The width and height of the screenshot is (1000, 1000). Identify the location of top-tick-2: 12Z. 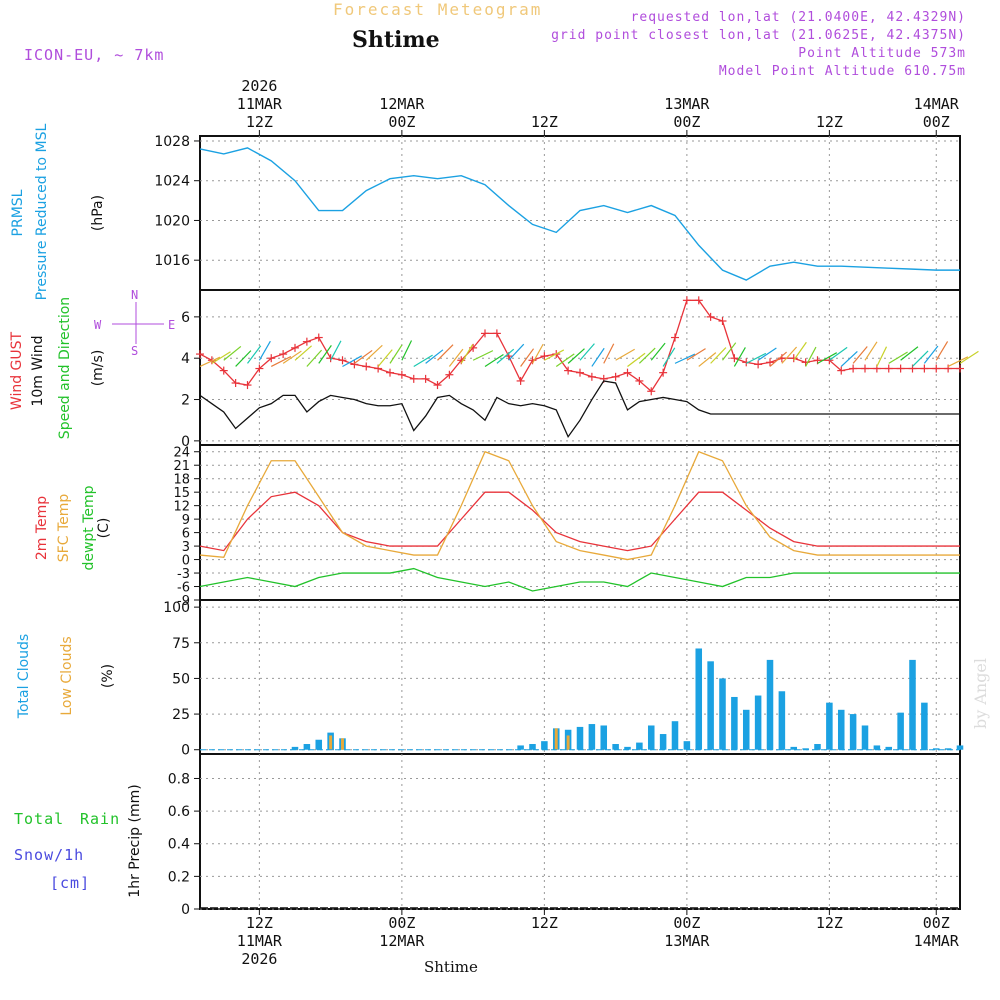
(544, 122).